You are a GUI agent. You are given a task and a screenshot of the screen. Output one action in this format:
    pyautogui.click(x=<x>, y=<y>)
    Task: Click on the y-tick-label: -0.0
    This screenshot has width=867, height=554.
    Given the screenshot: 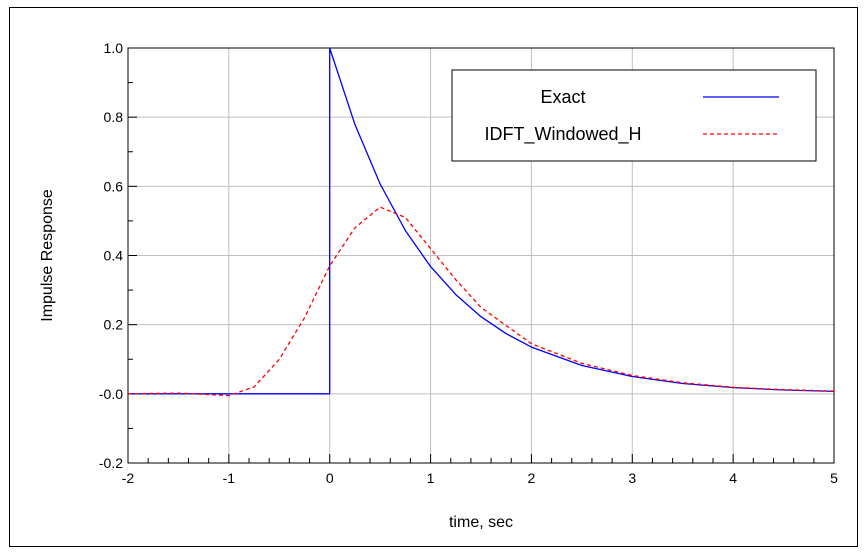 What is the action you would take?
    pyautogui.click(x=111, y=394)
    